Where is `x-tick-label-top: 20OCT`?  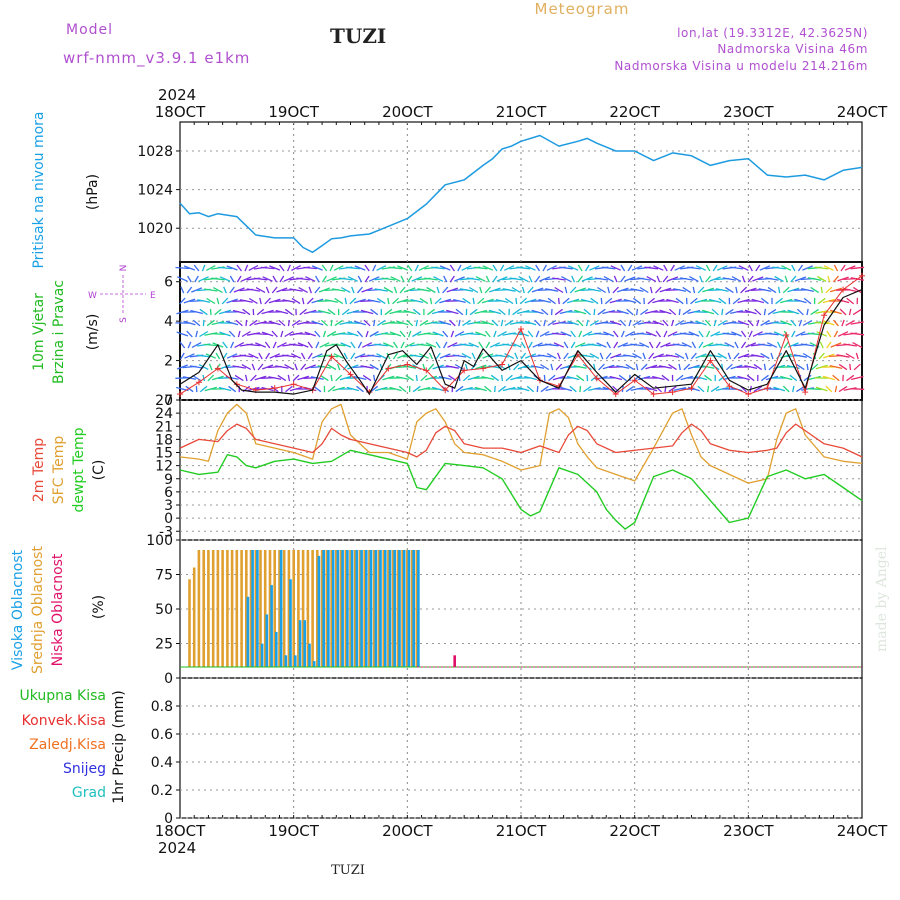 x-tick-label-top: 20OCT is located at coordinates (407, 112).